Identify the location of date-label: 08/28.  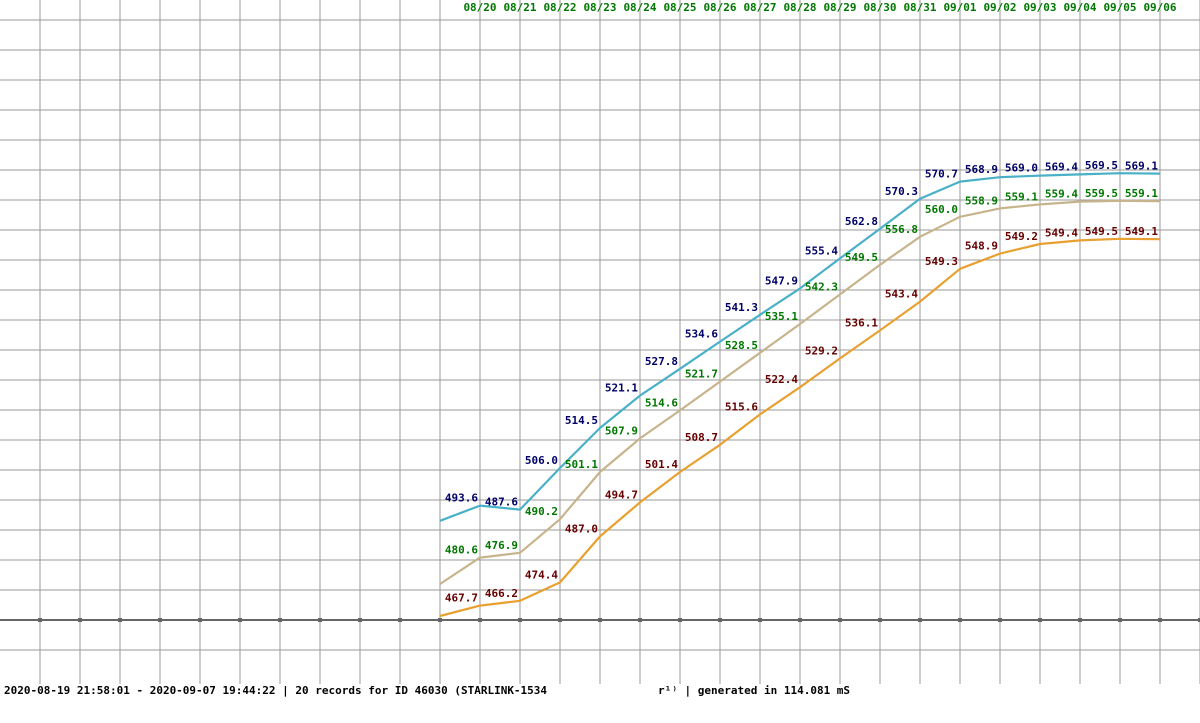
(799, 7).